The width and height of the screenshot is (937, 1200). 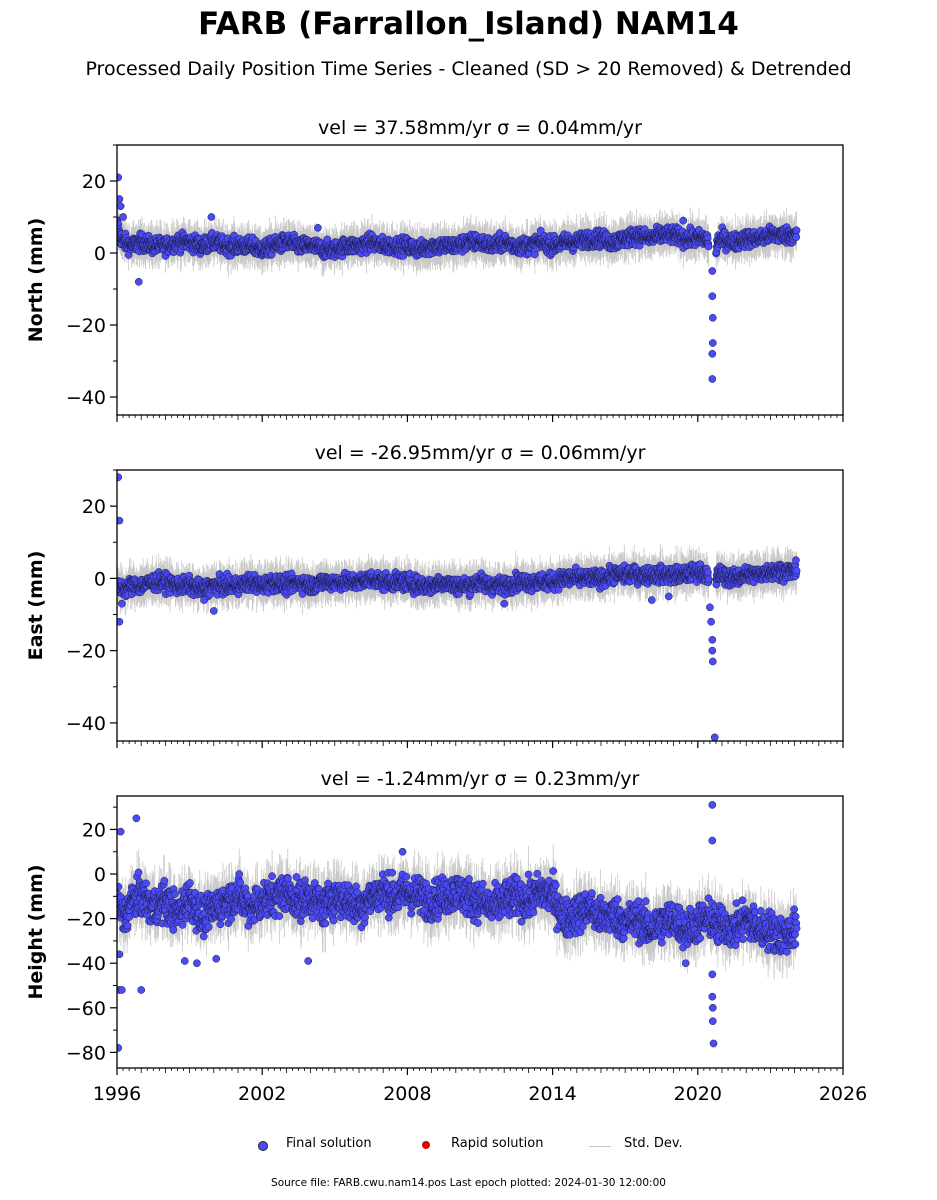 What do you see at coordinates (36, 280) in the screenshot?
I see `y-axis-label: North (mm)` at bounding box center [36, 280].